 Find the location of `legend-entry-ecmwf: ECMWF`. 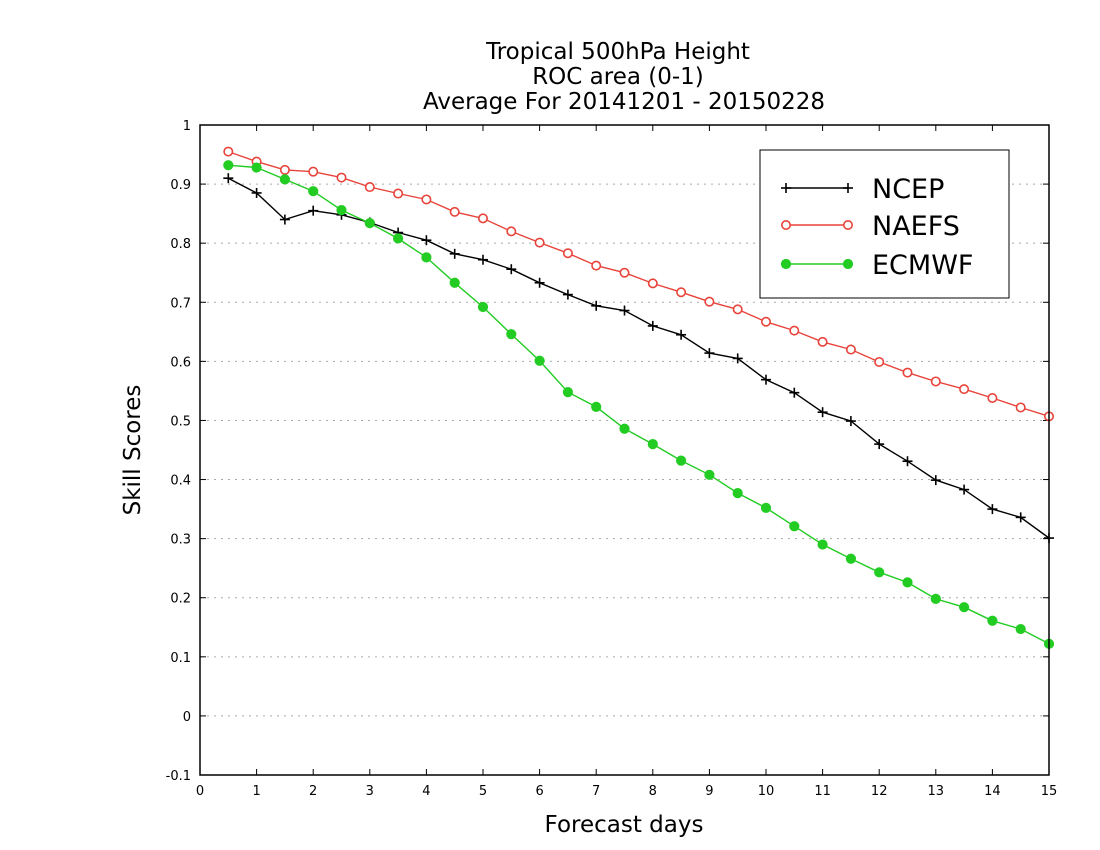

legend-entry-ecmwf: ECMWF is located at coordinates (876, 265).